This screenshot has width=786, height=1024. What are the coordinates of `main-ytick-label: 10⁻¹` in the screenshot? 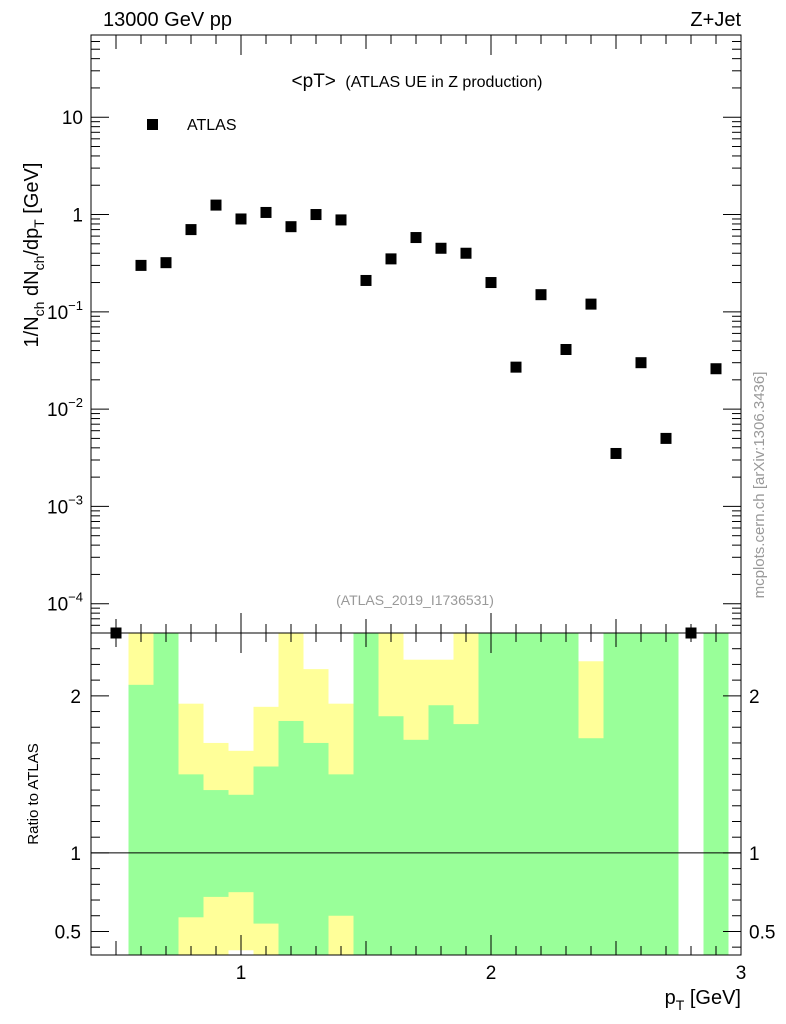 It's located at (65, 311).